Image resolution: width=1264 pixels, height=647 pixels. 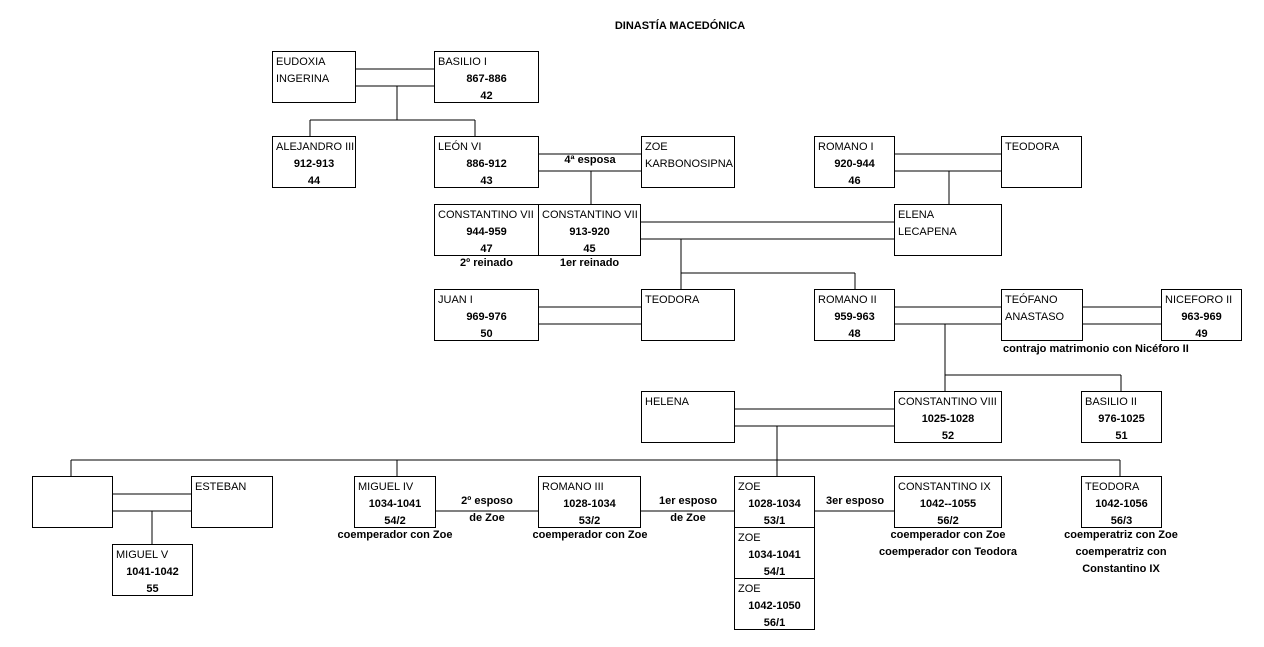 I want to click on person-box-elena-lecapena: ELENA LECAPENA, so click(x=948, y=230).